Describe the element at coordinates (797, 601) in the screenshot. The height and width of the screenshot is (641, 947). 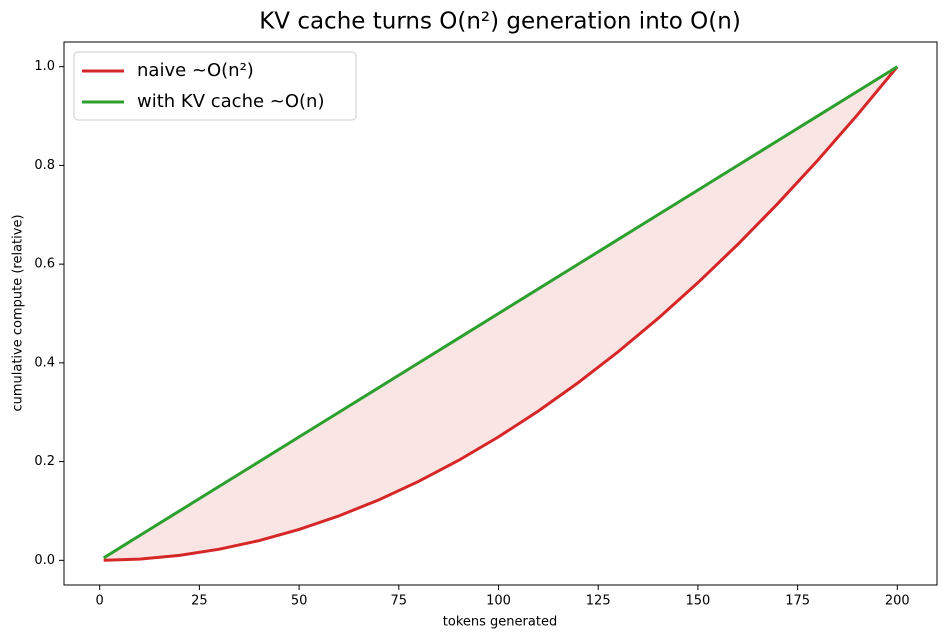
I see `x-tick-label: 175` at that location.